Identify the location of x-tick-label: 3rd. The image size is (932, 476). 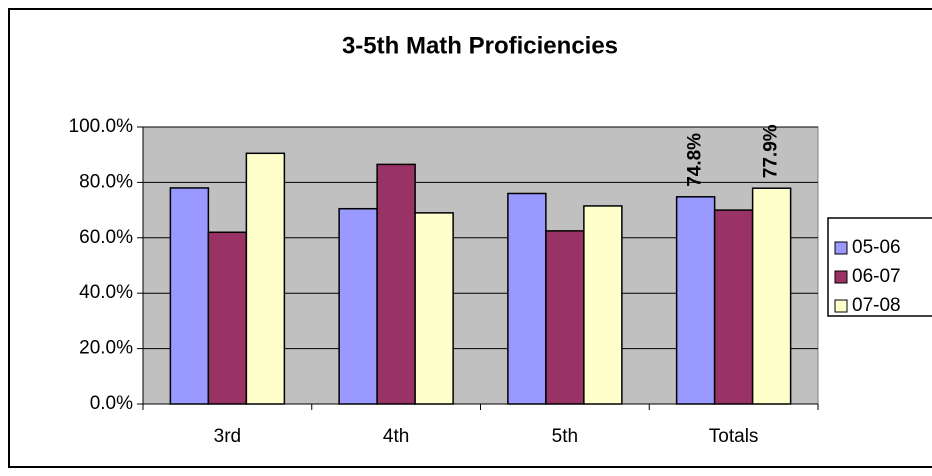
(227, 436).